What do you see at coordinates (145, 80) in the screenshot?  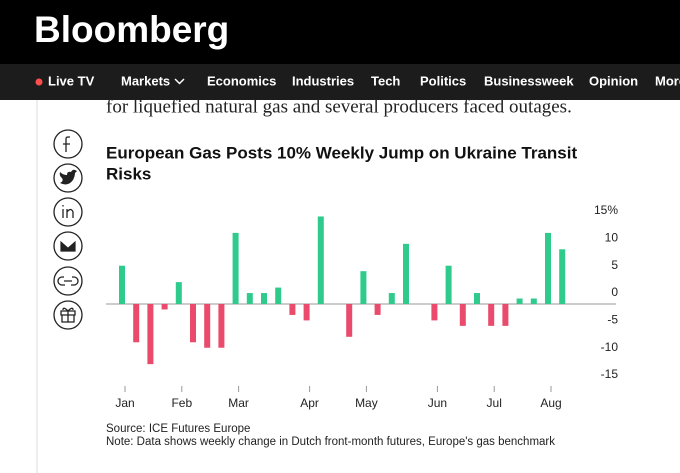 I see `nav-item: Markets` at bounding box center [145, 80].